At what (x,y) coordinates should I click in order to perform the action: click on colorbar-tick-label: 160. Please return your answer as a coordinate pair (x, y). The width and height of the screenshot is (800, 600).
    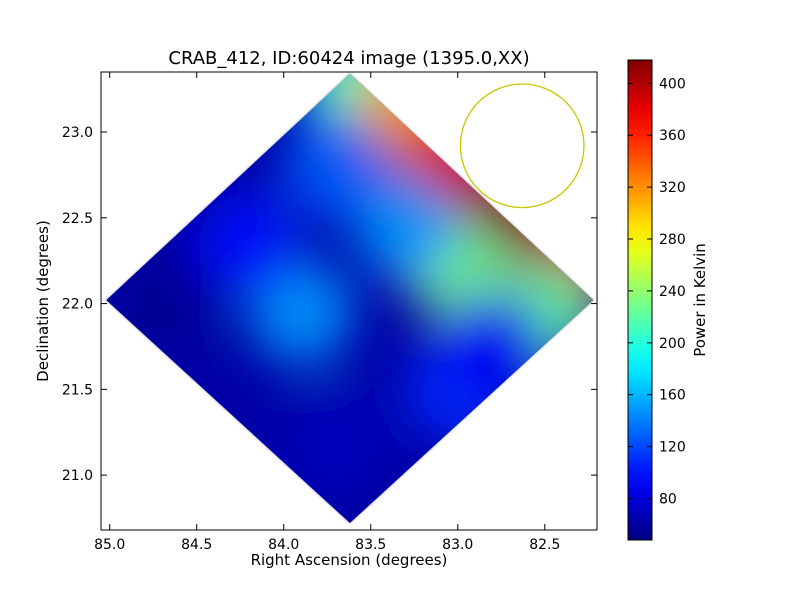
    Looking at the image, I should click on (672, 396).